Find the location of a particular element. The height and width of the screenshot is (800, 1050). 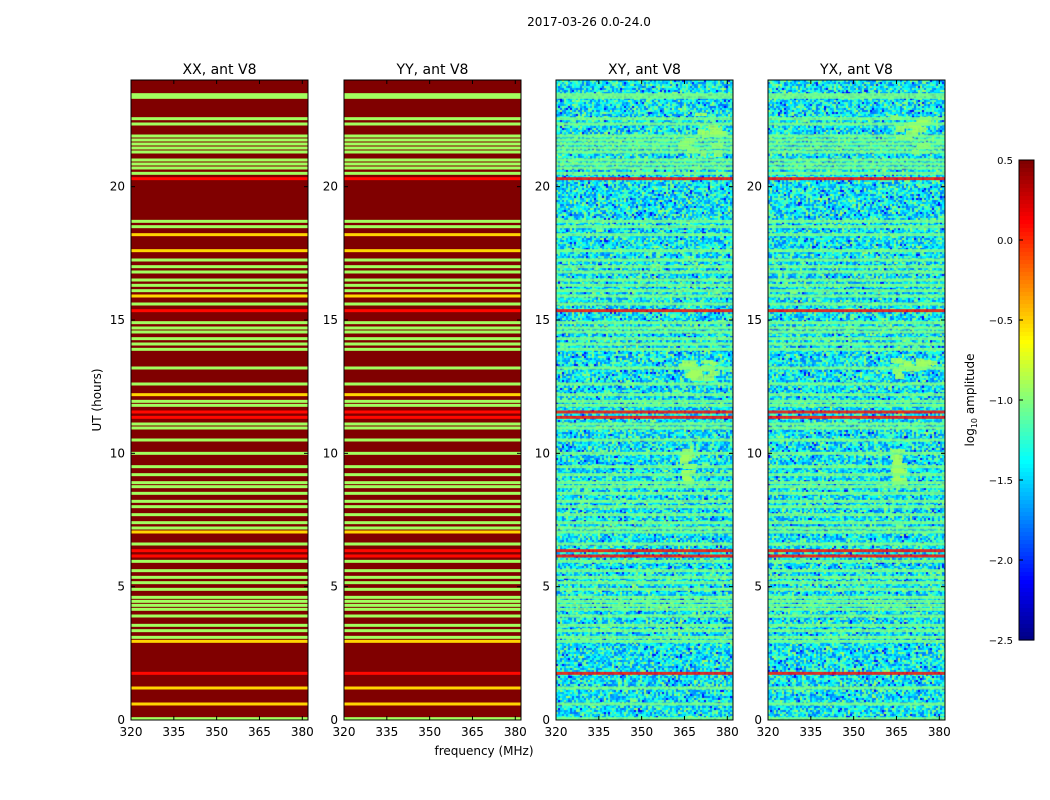

y-tick-label: 5 is located at coordinates (758, 587).